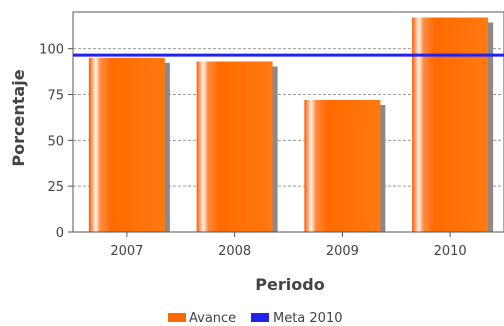 This screenshot has width=504, height=326. Describe the element at coordinates (308, 318) in the screenshot. I see `legend-label-meta: Meta 2010` at that location.